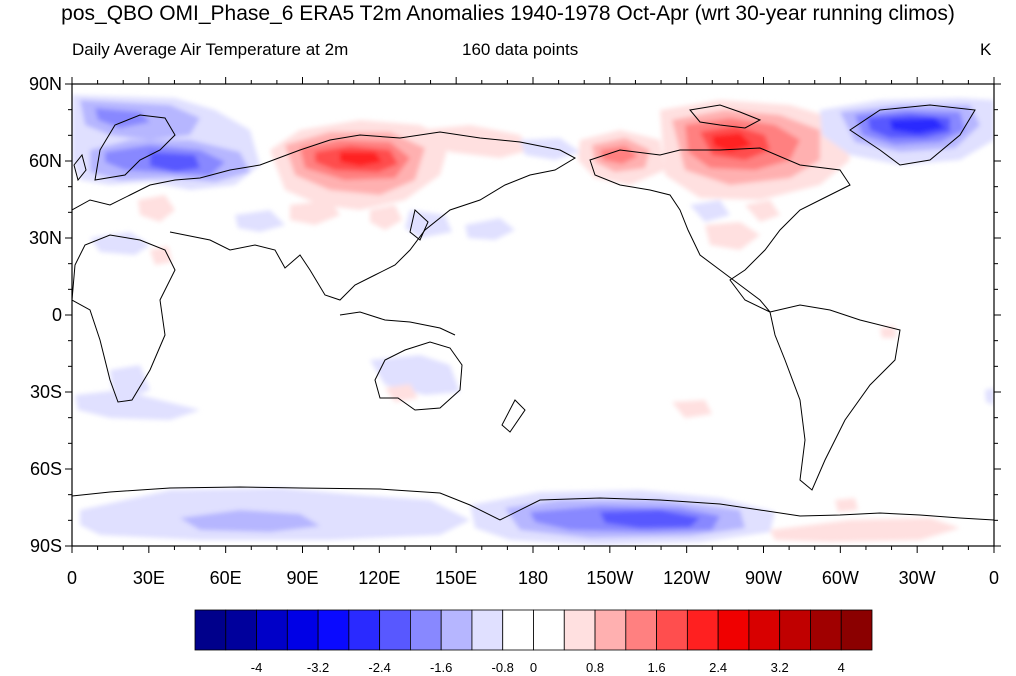 The image size is (1016, 676). Describe the element at coordinates (732, 236) in the screenshot. I see `warm-anomaly-central-us` at that location.